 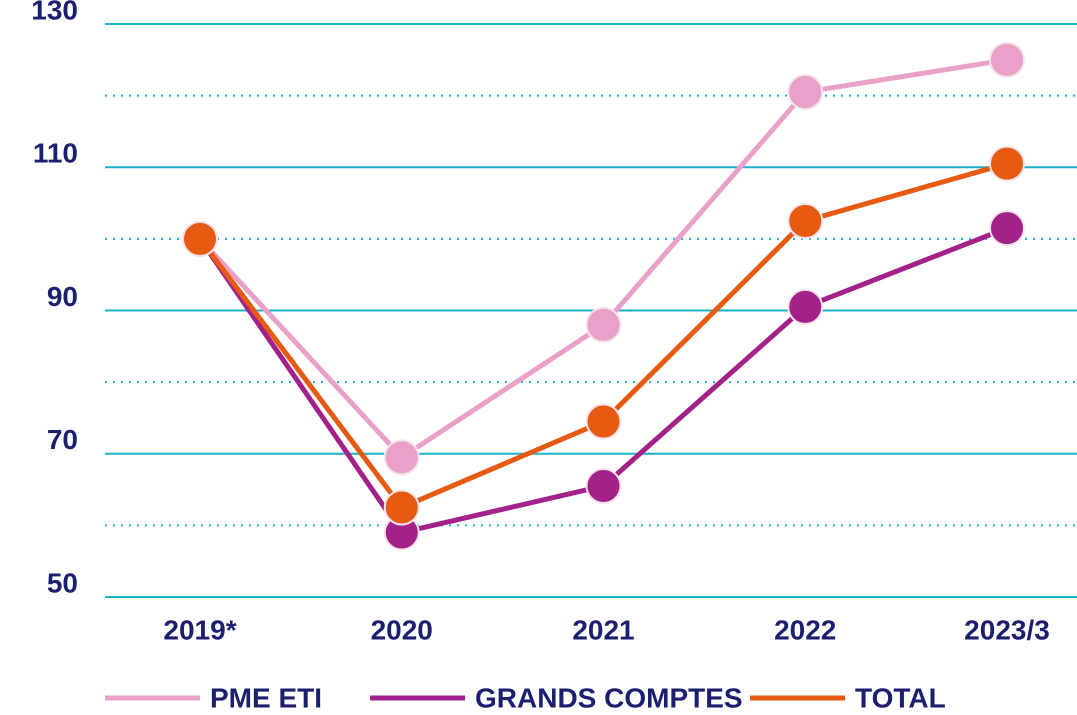 What do you see at coordinates (1007, 629) in the screenshot?
I see `x-tick-label: 2023/3` at bounding box center [1007, 629].